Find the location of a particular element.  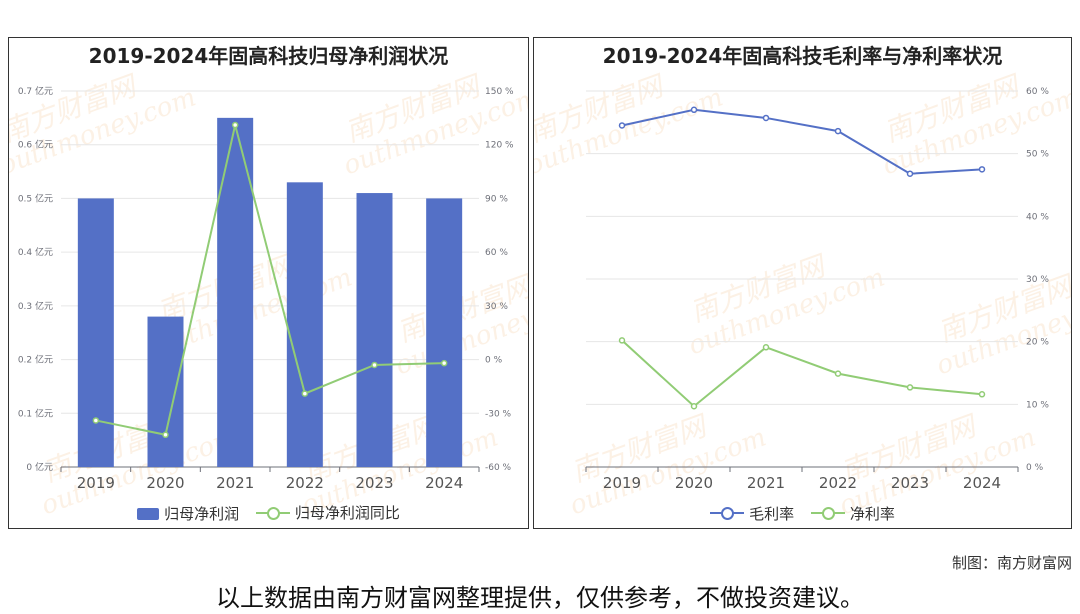

y-right-tick-label: 10 % is located at coordinates (1037, 405).